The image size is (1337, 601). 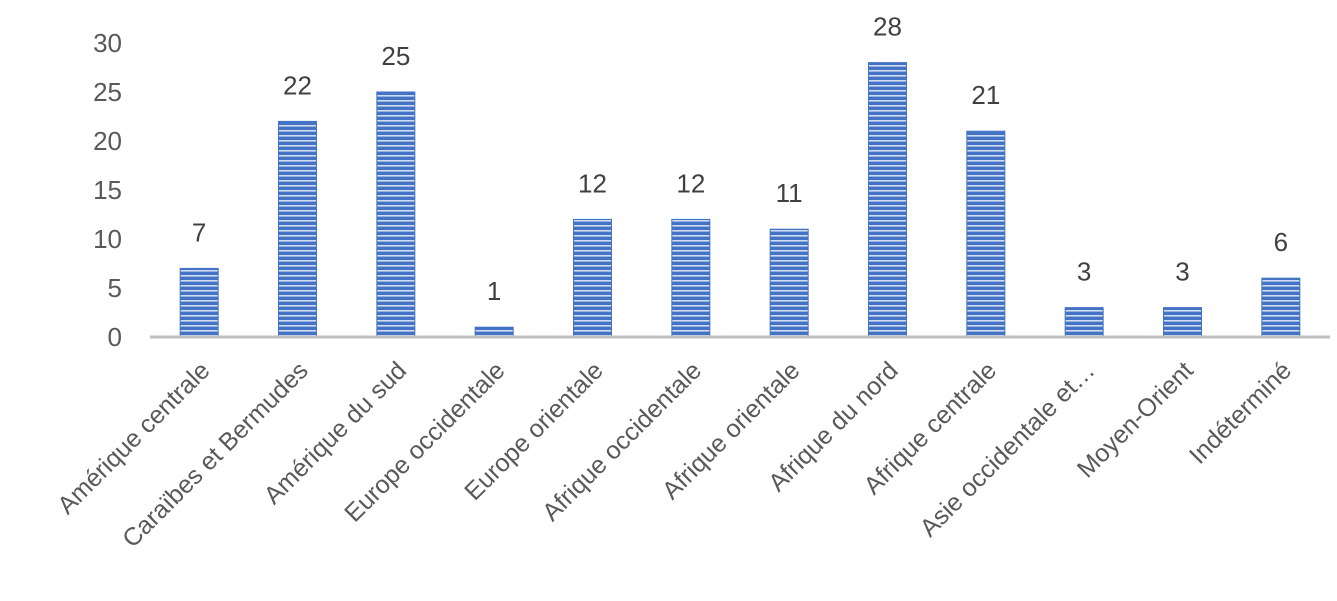 What do you see at coordinates (424, 441) in the screenshot?
I see `category-label: Europe occidentale` at bounding box center [424, 441].